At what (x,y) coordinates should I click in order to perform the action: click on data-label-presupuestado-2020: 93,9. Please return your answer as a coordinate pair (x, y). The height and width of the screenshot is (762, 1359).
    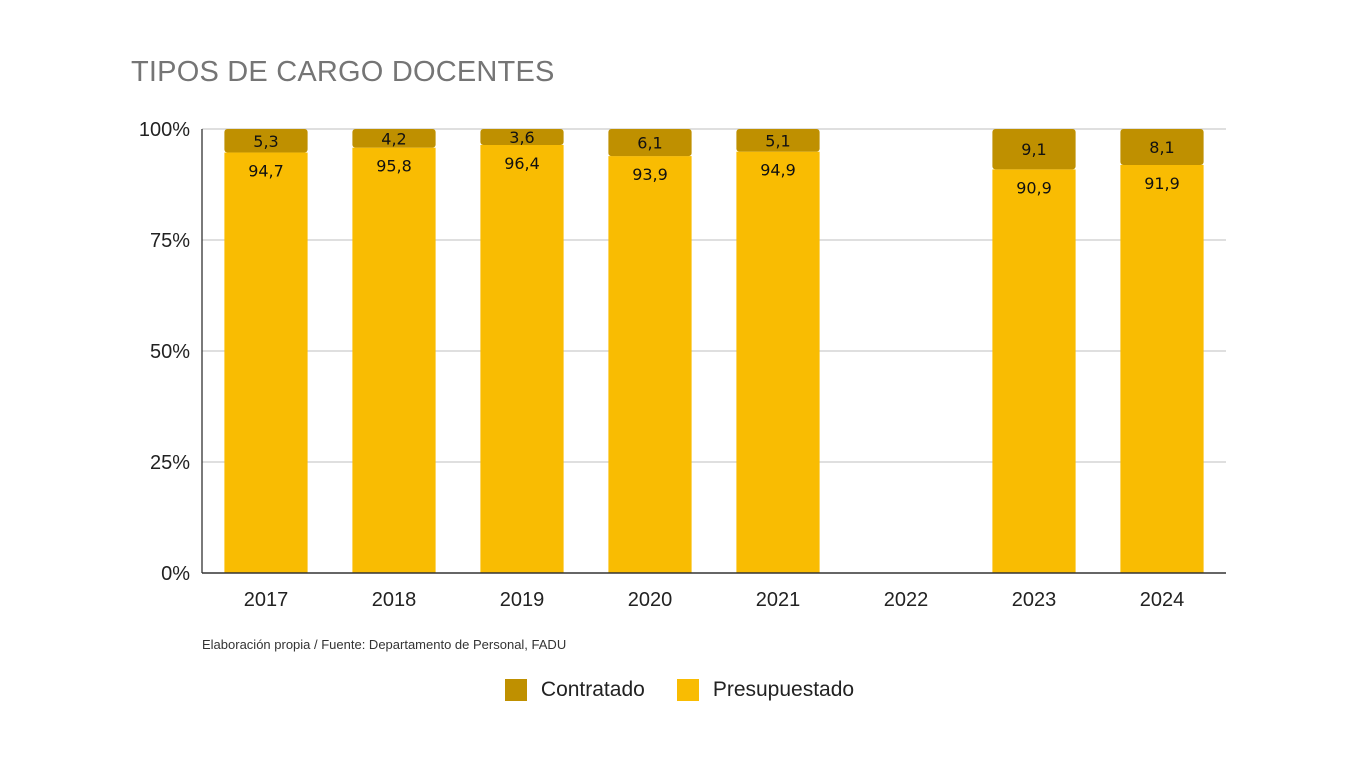
    Looking at the image, I should click on (650, 174).